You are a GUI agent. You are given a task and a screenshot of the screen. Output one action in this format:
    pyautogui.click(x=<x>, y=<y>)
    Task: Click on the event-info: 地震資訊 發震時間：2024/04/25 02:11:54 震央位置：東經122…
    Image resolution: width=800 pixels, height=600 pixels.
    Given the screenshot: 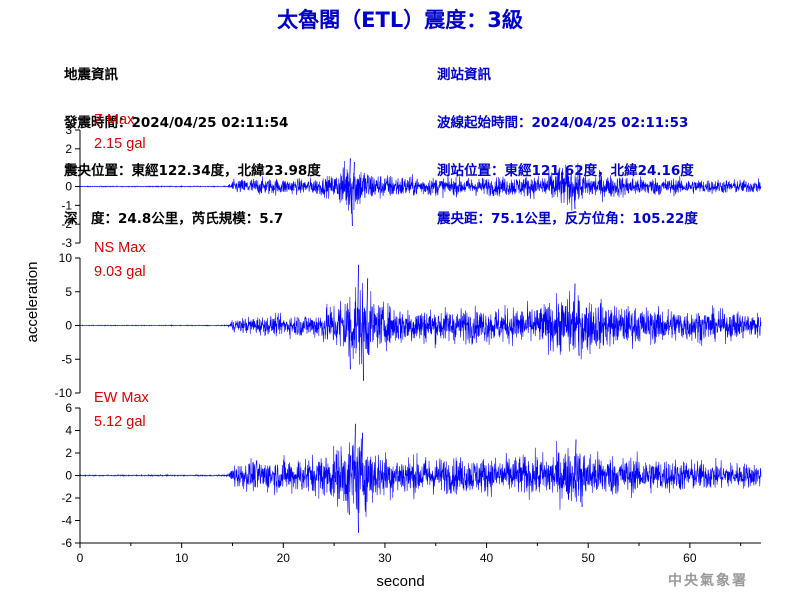 What is the action you would take?
    pyautogui.click(x=192, y=139)
    